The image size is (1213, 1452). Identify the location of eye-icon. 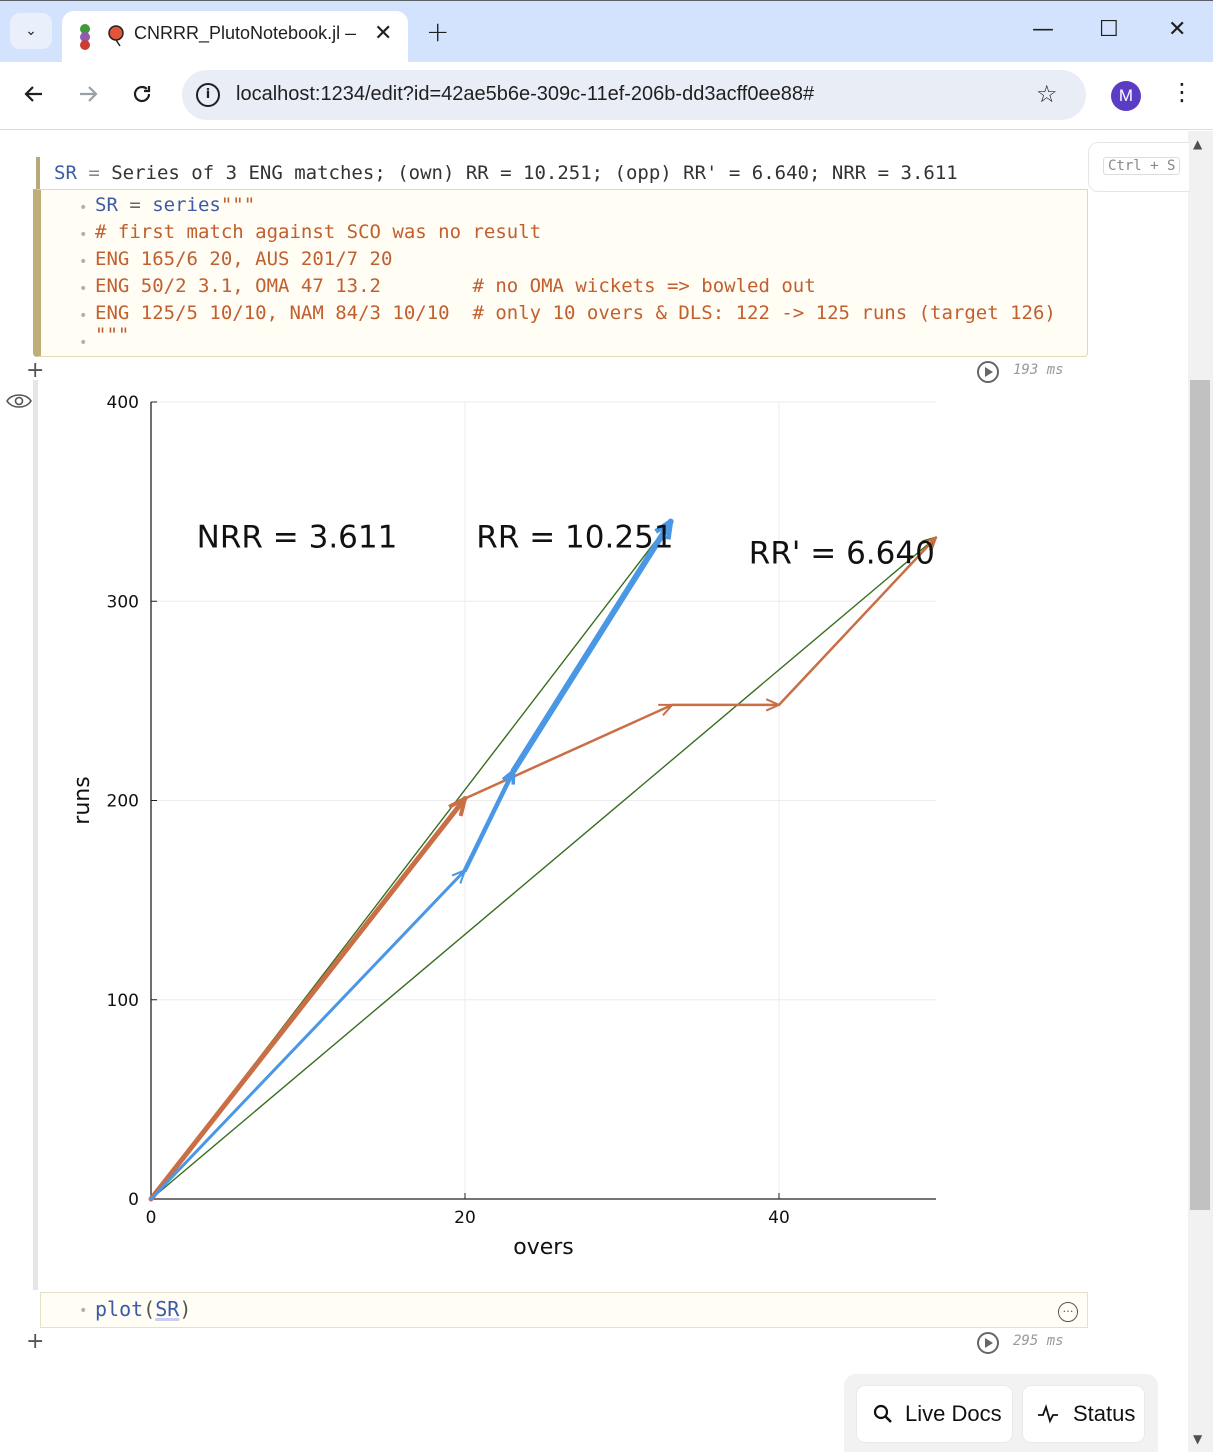
(19, 401).